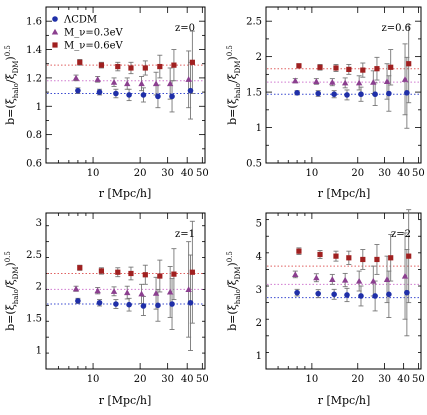  Describe the element at coordinates (185, 28) in the screenshot. I see `redshift-label: z=0` at that location.